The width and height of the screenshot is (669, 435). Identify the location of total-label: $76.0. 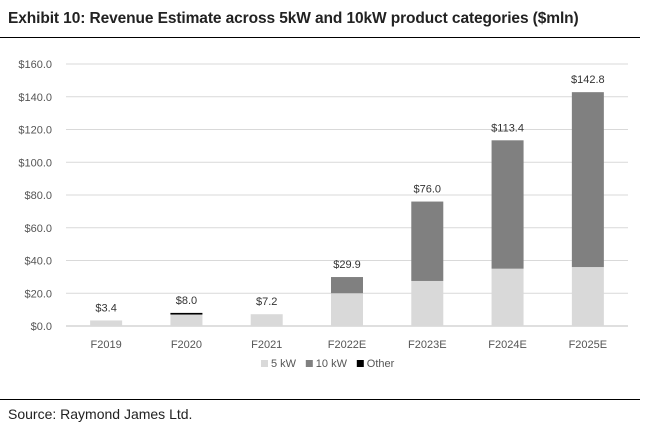
(428, 190).